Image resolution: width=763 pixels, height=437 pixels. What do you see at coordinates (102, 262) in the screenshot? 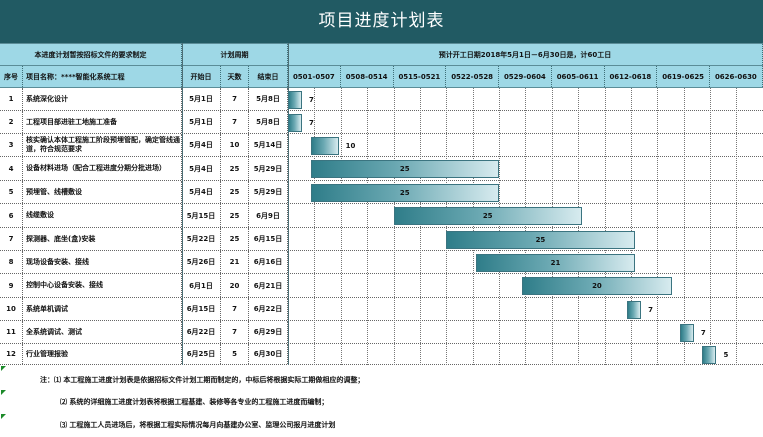
I see `task-name: 现场设备安装、接线` at bounding box center [102, 262].